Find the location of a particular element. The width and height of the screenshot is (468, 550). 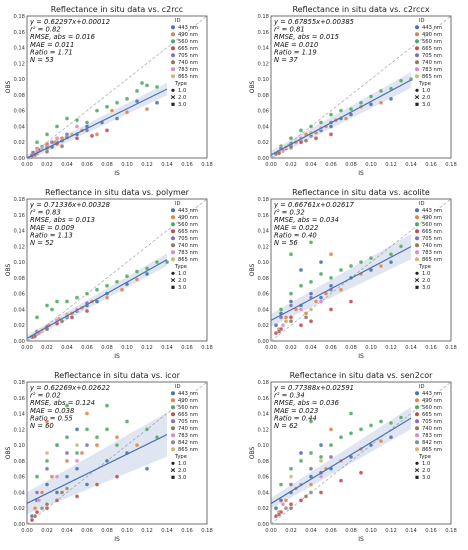

stats-line: r² = 0.32 is located at coordinates (289, 213).